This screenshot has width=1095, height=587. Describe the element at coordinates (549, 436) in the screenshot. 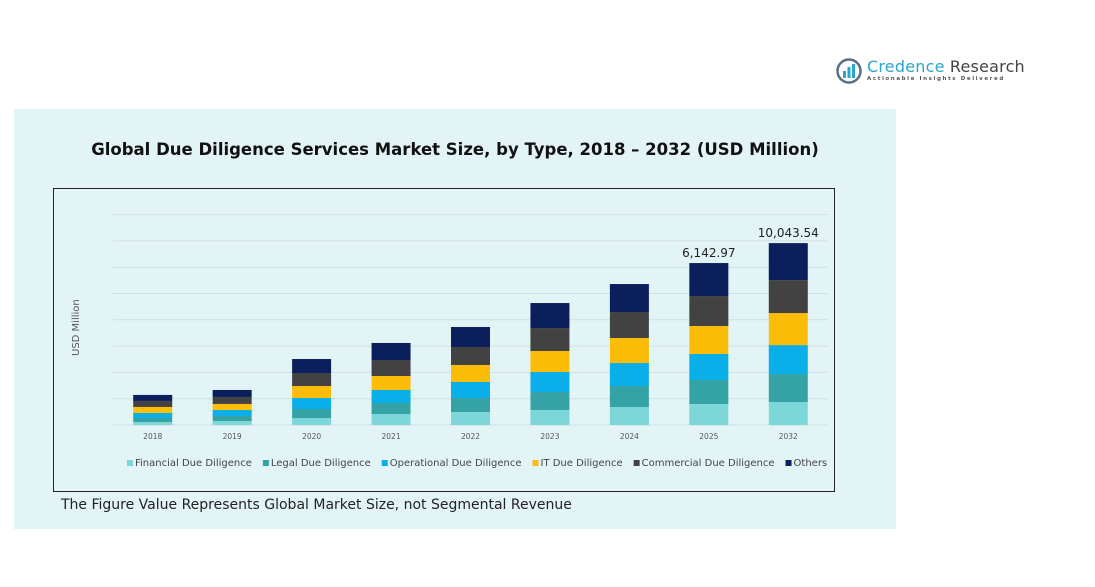

I see `x-tick-label: 2023` at that location.